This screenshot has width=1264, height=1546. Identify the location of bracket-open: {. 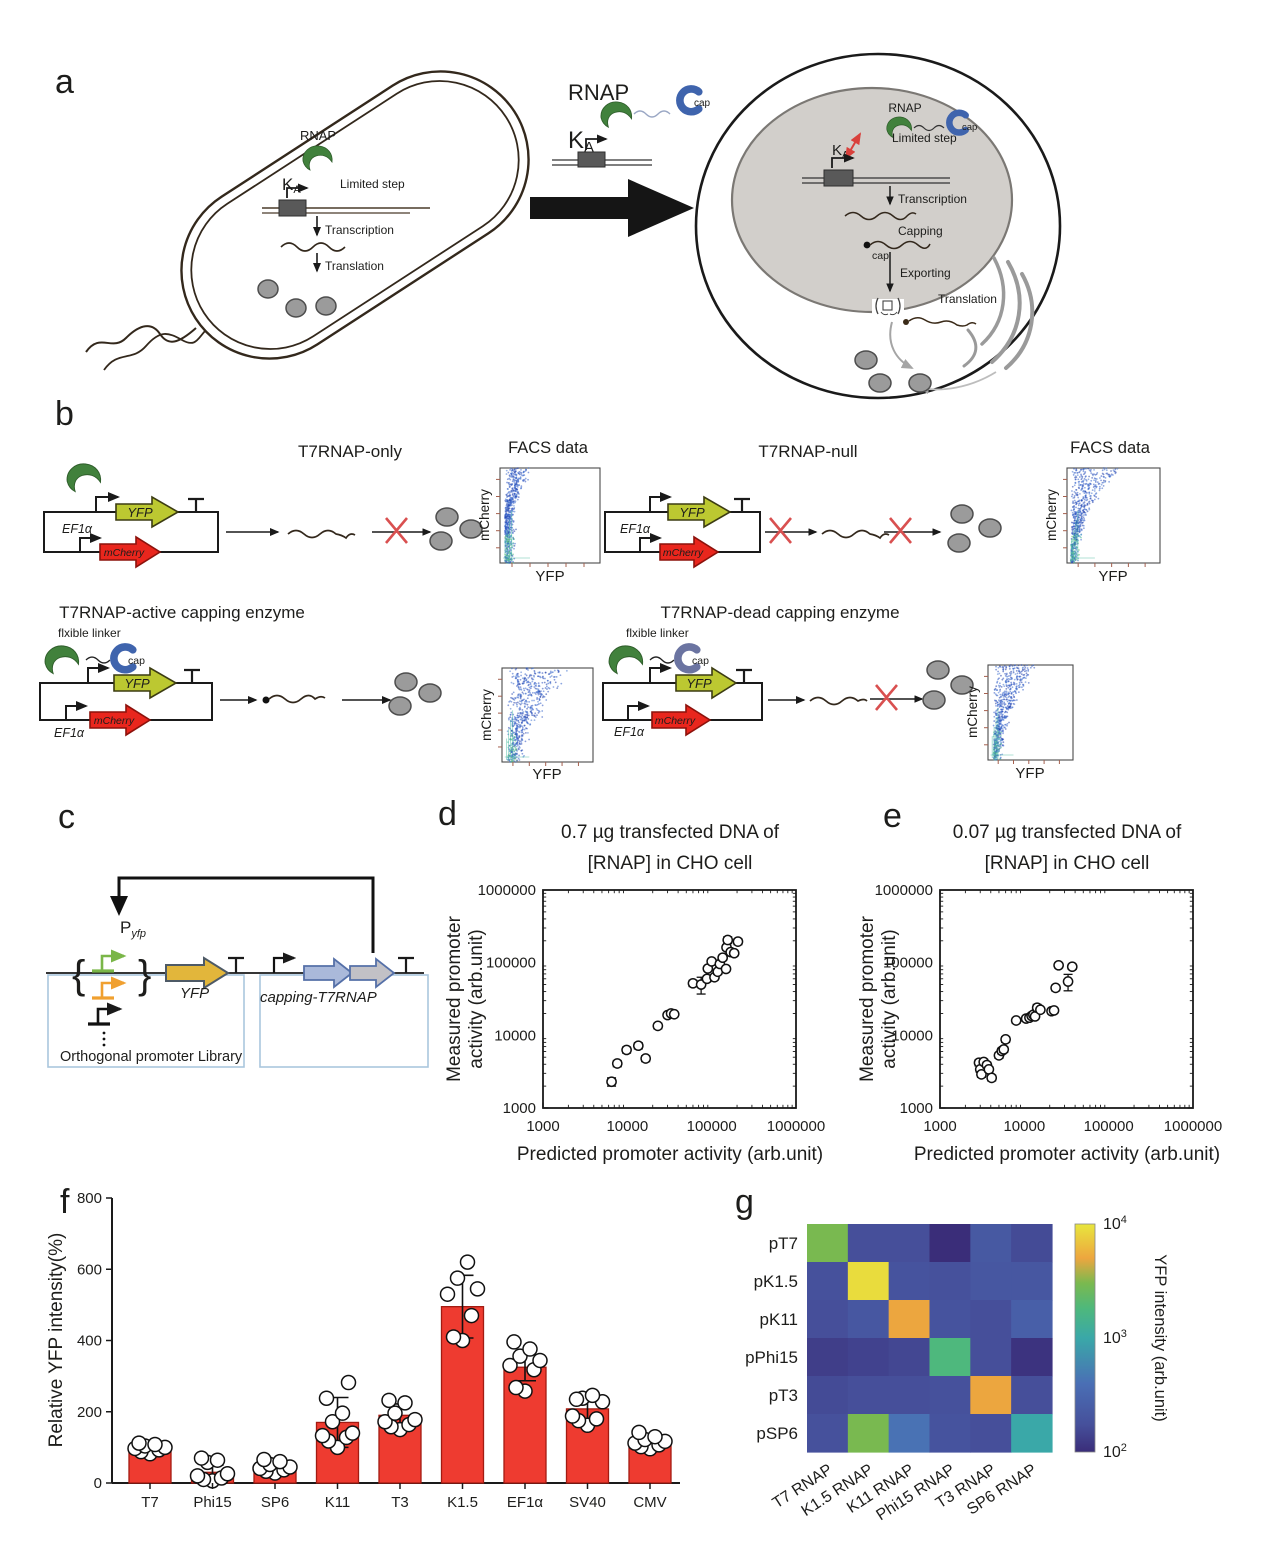
(78, 975).